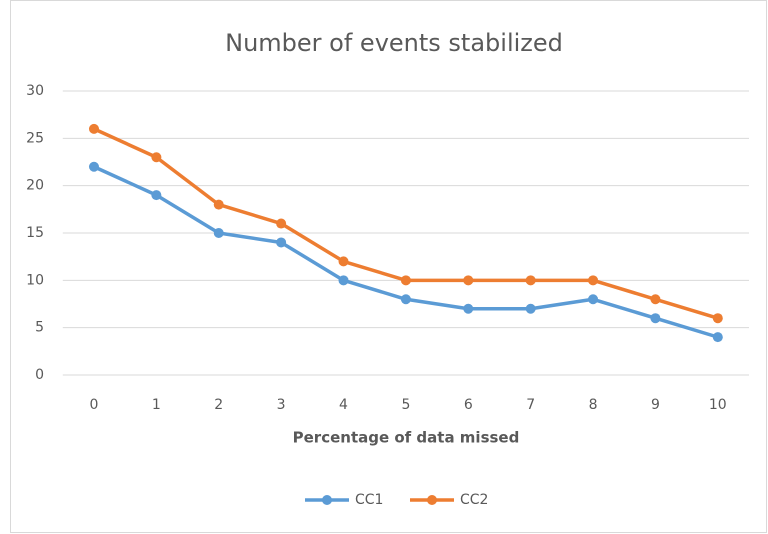 This screenshot has height=534, width=768. What do you see at coordinates (39, 328) in the screenshot?
I see `y-tick-label: 5` at bounding box center [39, 328].